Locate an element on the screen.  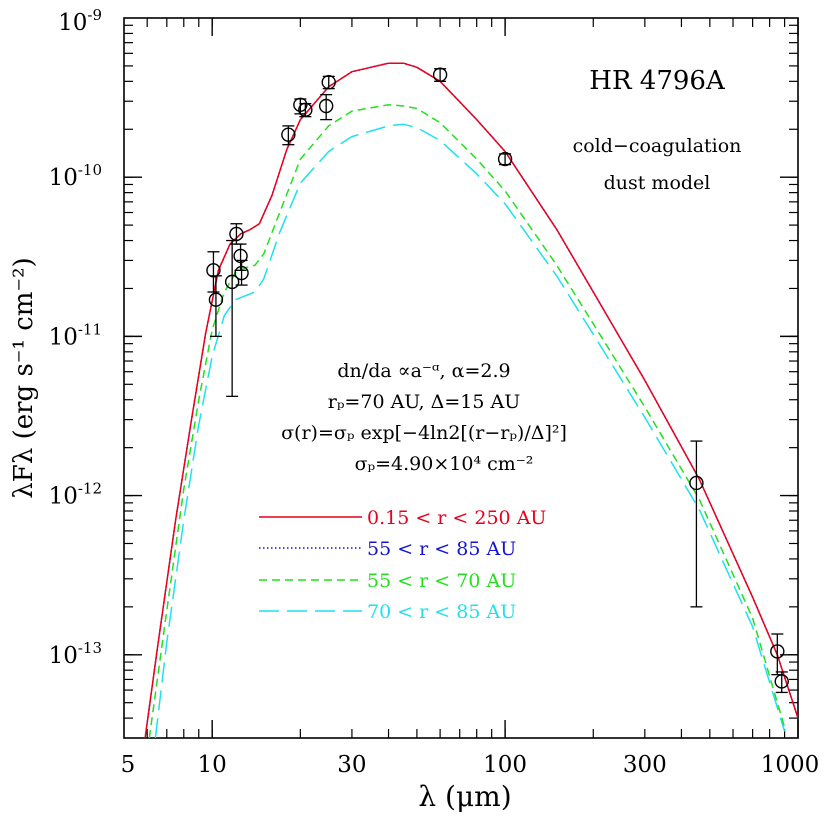
x-axis-label: λ (μm) is located at coordinates (464, 796).